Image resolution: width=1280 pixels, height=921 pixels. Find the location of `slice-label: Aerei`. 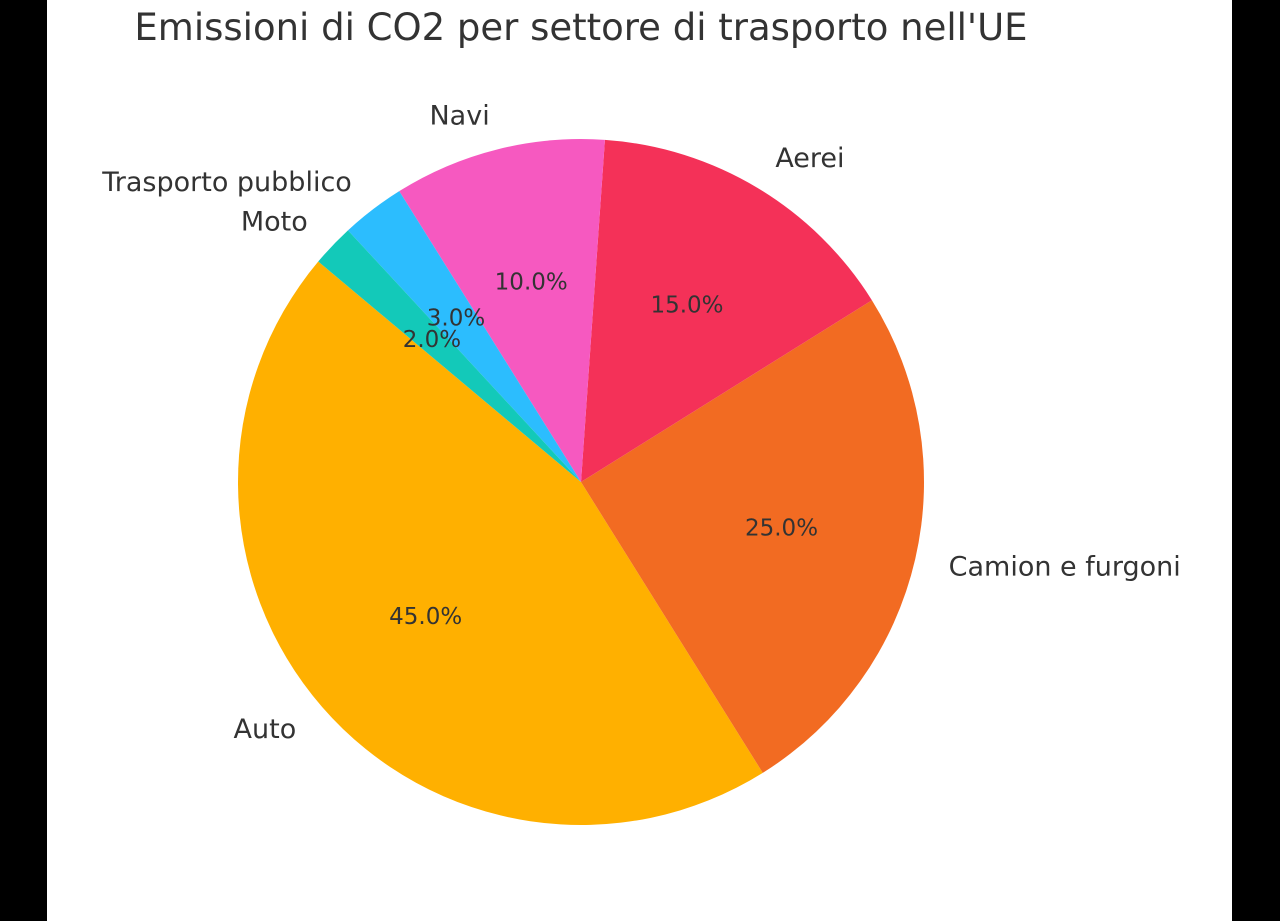

slice-label: Aerei is located at coordinates (809, 158).